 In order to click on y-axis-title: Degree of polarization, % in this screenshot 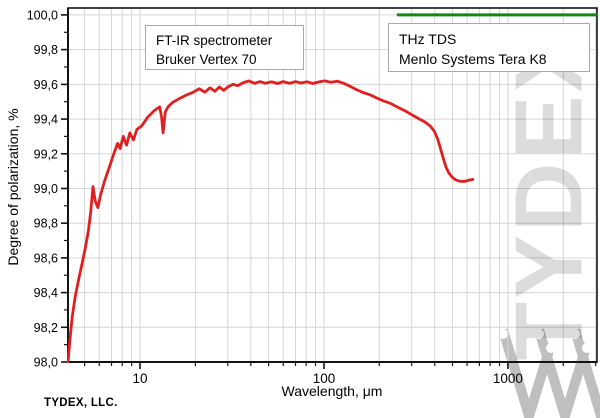, I will do `click(13, 187)`.